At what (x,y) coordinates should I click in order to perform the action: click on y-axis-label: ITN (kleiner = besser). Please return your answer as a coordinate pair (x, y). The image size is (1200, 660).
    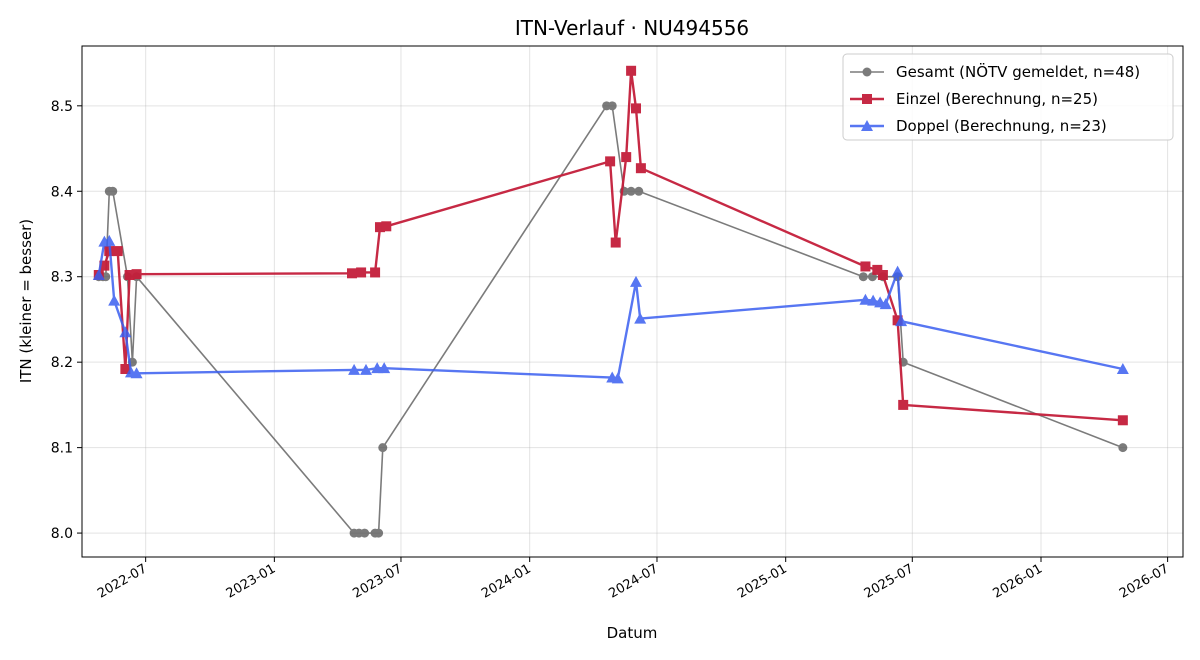
    Looking at the image, I should click on (26, 301).